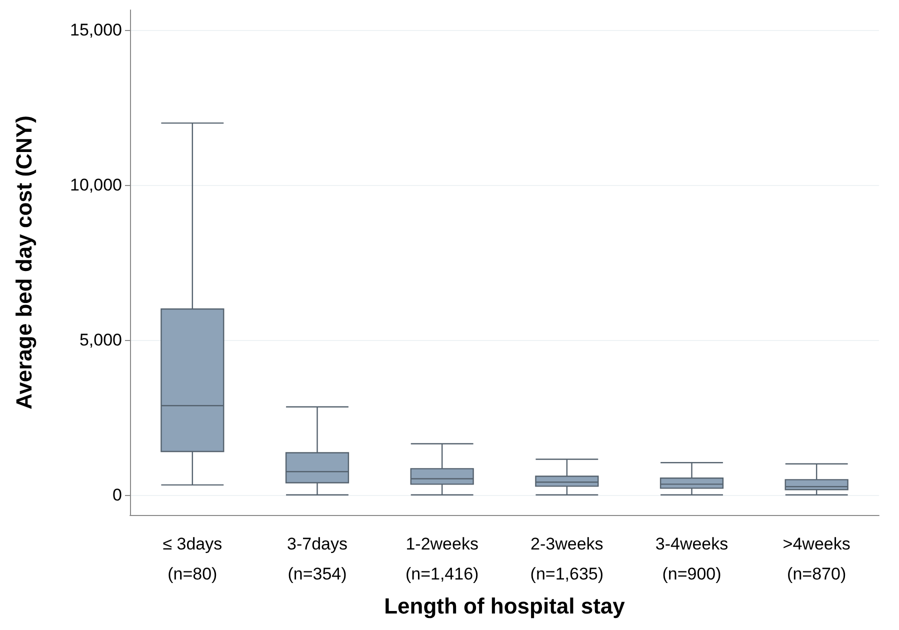  Describe the element at coordinates (816, 559) in the screenshot. I see `x-tick-label: >4weeks (n=870)` at that location.